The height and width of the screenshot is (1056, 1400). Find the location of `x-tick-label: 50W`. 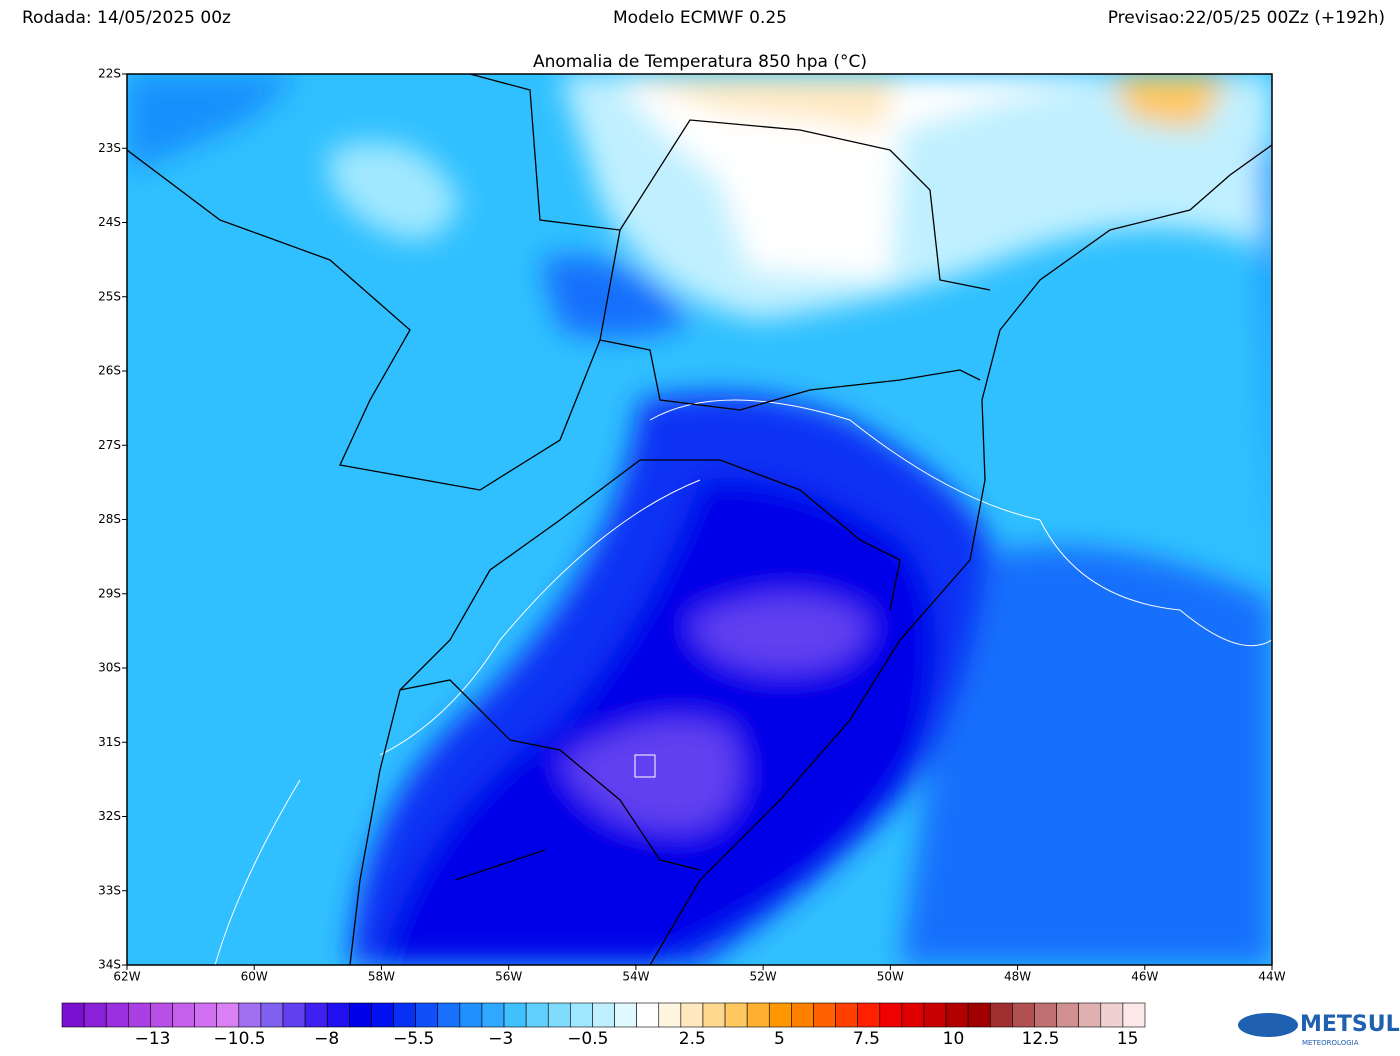

x-tick-label: 50W is located at coordinates (890, 977).